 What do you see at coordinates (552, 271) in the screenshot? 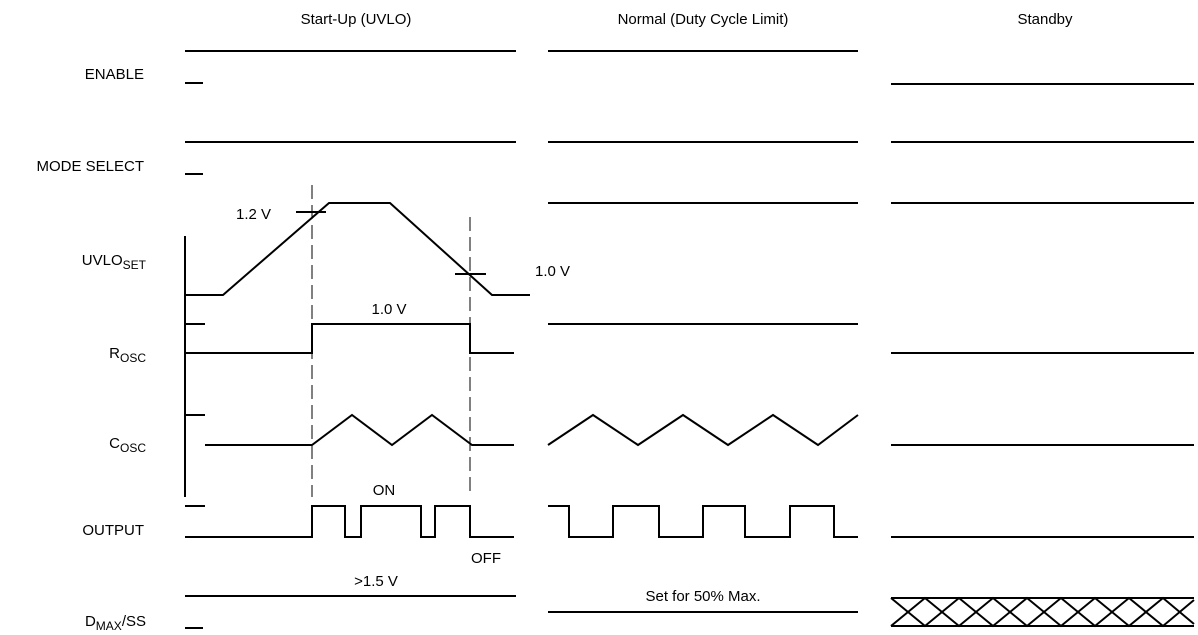
I see `annotation-uvlo-fall: 1.0 V` at bounding box center [552, 271].